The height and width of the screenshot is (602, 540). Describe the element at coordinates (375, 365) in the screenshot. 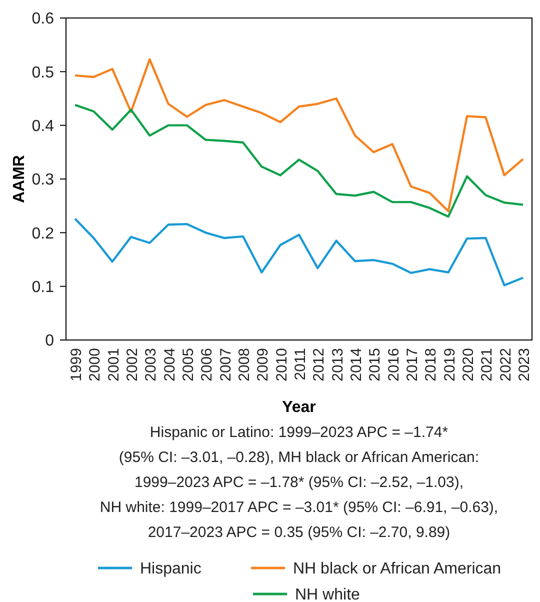

I see `x-tick-label: 2015` at that location.